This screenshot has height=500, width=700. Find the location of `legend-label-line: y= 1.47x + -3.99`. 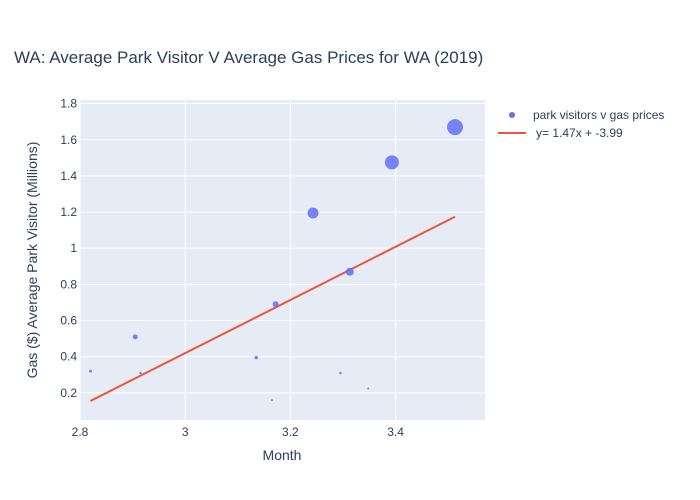

legend-label-line: y= 1.47x + -3.99 is located at coordinates (579, 133).